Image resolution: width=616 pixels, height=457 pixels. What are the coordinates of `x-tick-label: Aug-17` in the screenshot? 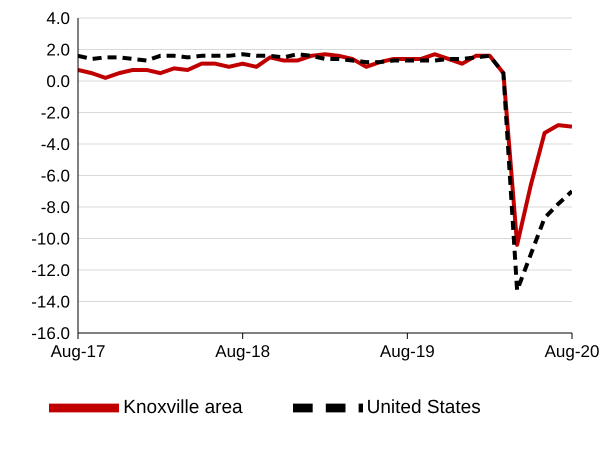 It's located at (78, 352).